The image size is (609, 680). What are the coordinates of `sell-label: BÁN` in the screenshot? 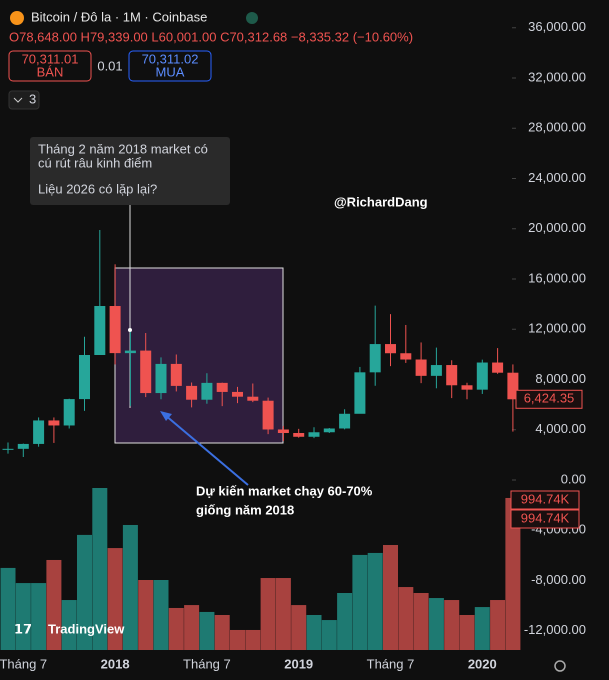 It's located at (50, 71).